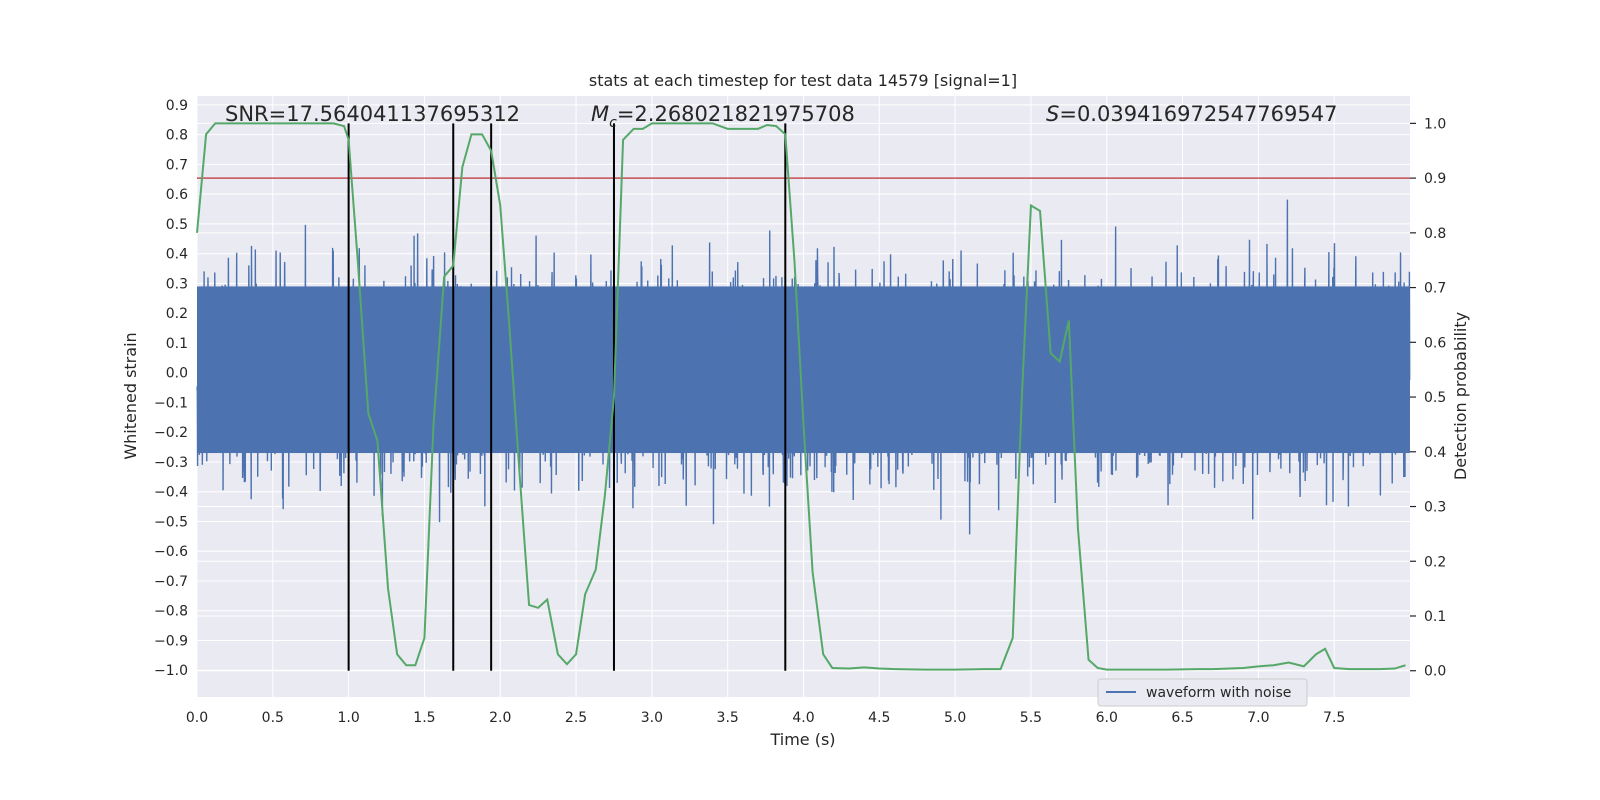 The width and height of the screenshot is (1600, 800). Describe the element at coordinates (171, 433) in the screenshot. I see `y-left-tick-label: −0.2` at that location.